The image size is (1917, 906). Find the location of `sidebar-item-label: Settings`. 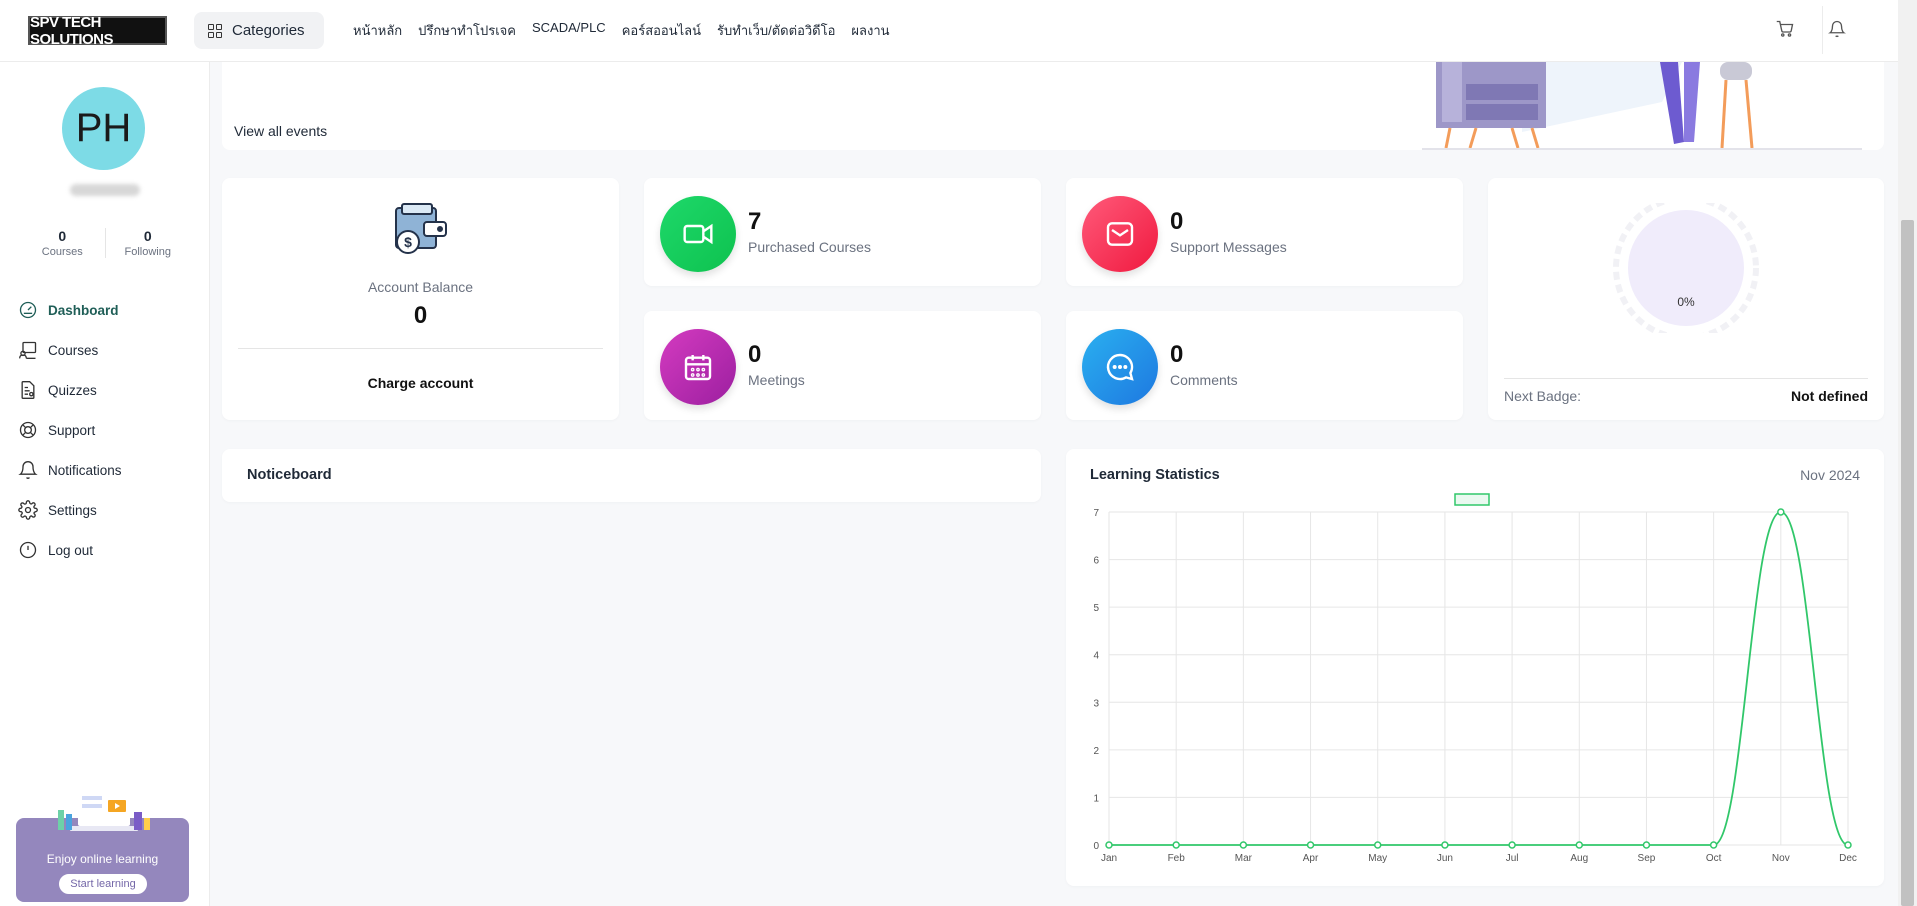

sidebar-item-label: Settings is located at coordinates (72, 510).